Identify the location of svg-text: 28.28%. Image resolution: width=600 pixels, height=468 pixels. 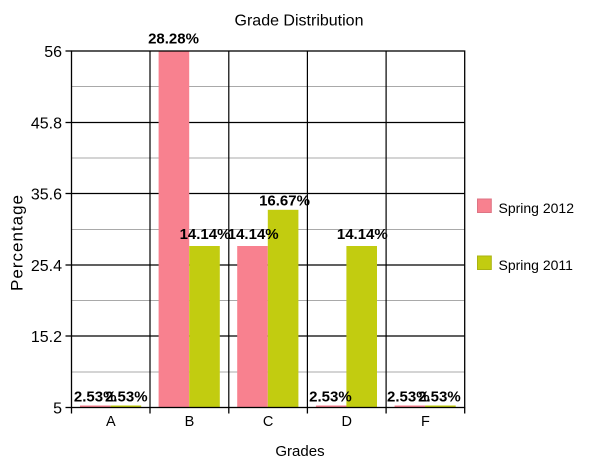
(173, 39).